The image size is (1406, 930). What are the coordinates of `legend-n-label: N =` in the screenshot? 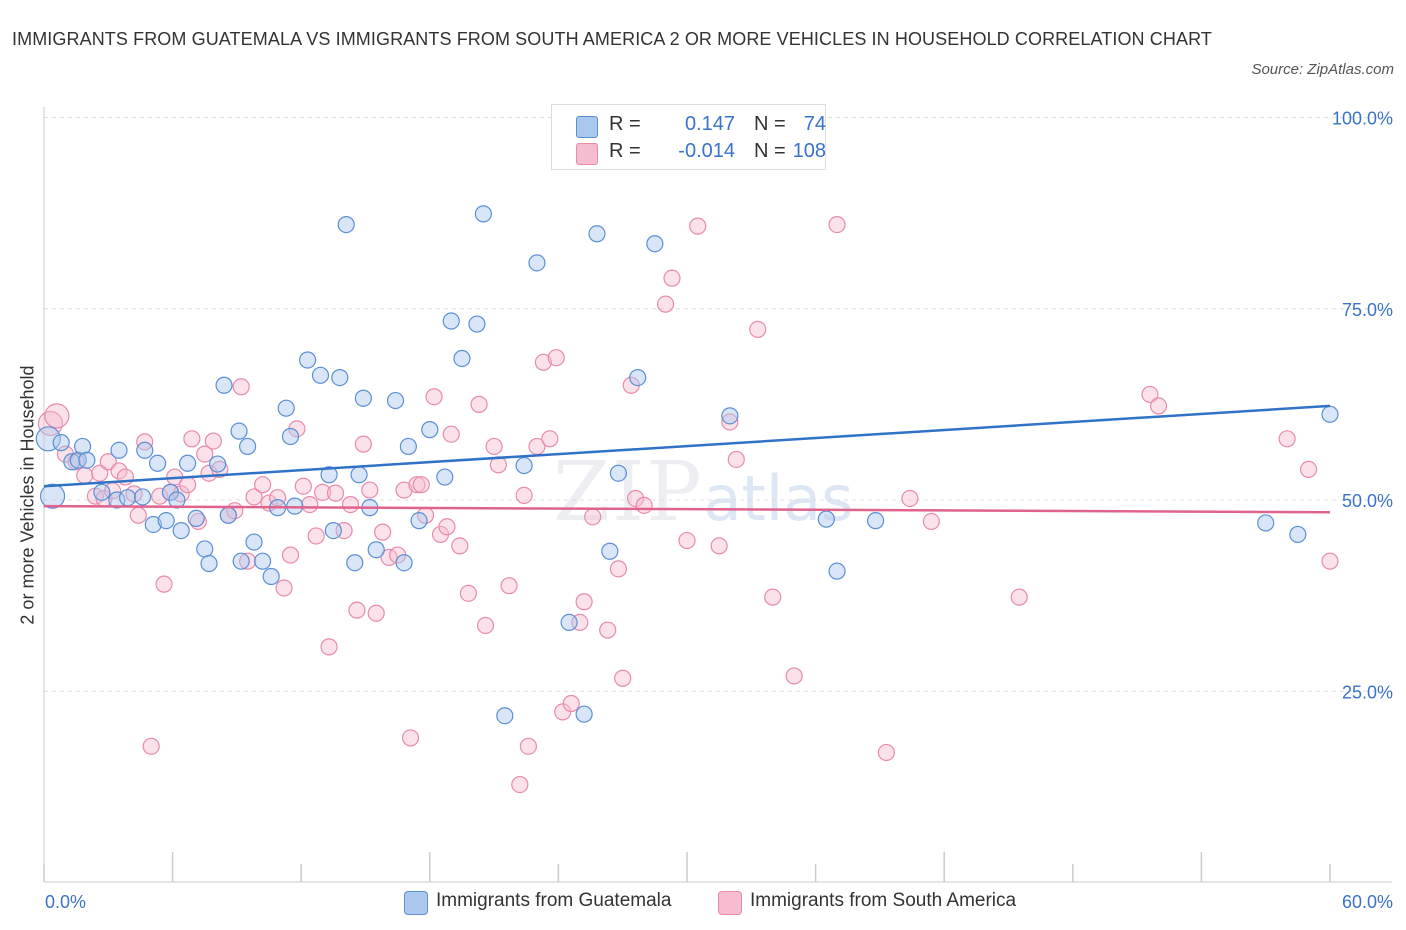 It's located at (770, 124).